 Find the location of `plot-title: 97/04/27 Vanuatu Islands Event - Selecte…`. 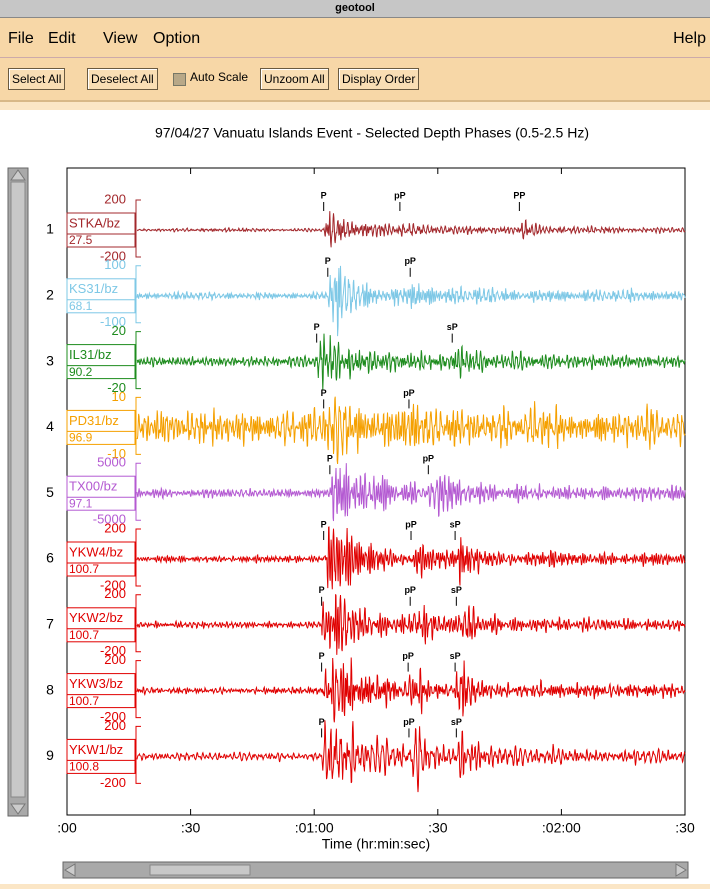

plot-title: 97/04/27 Vanuatu Islands Event - Selecte… is located at coordinates (372, 133).